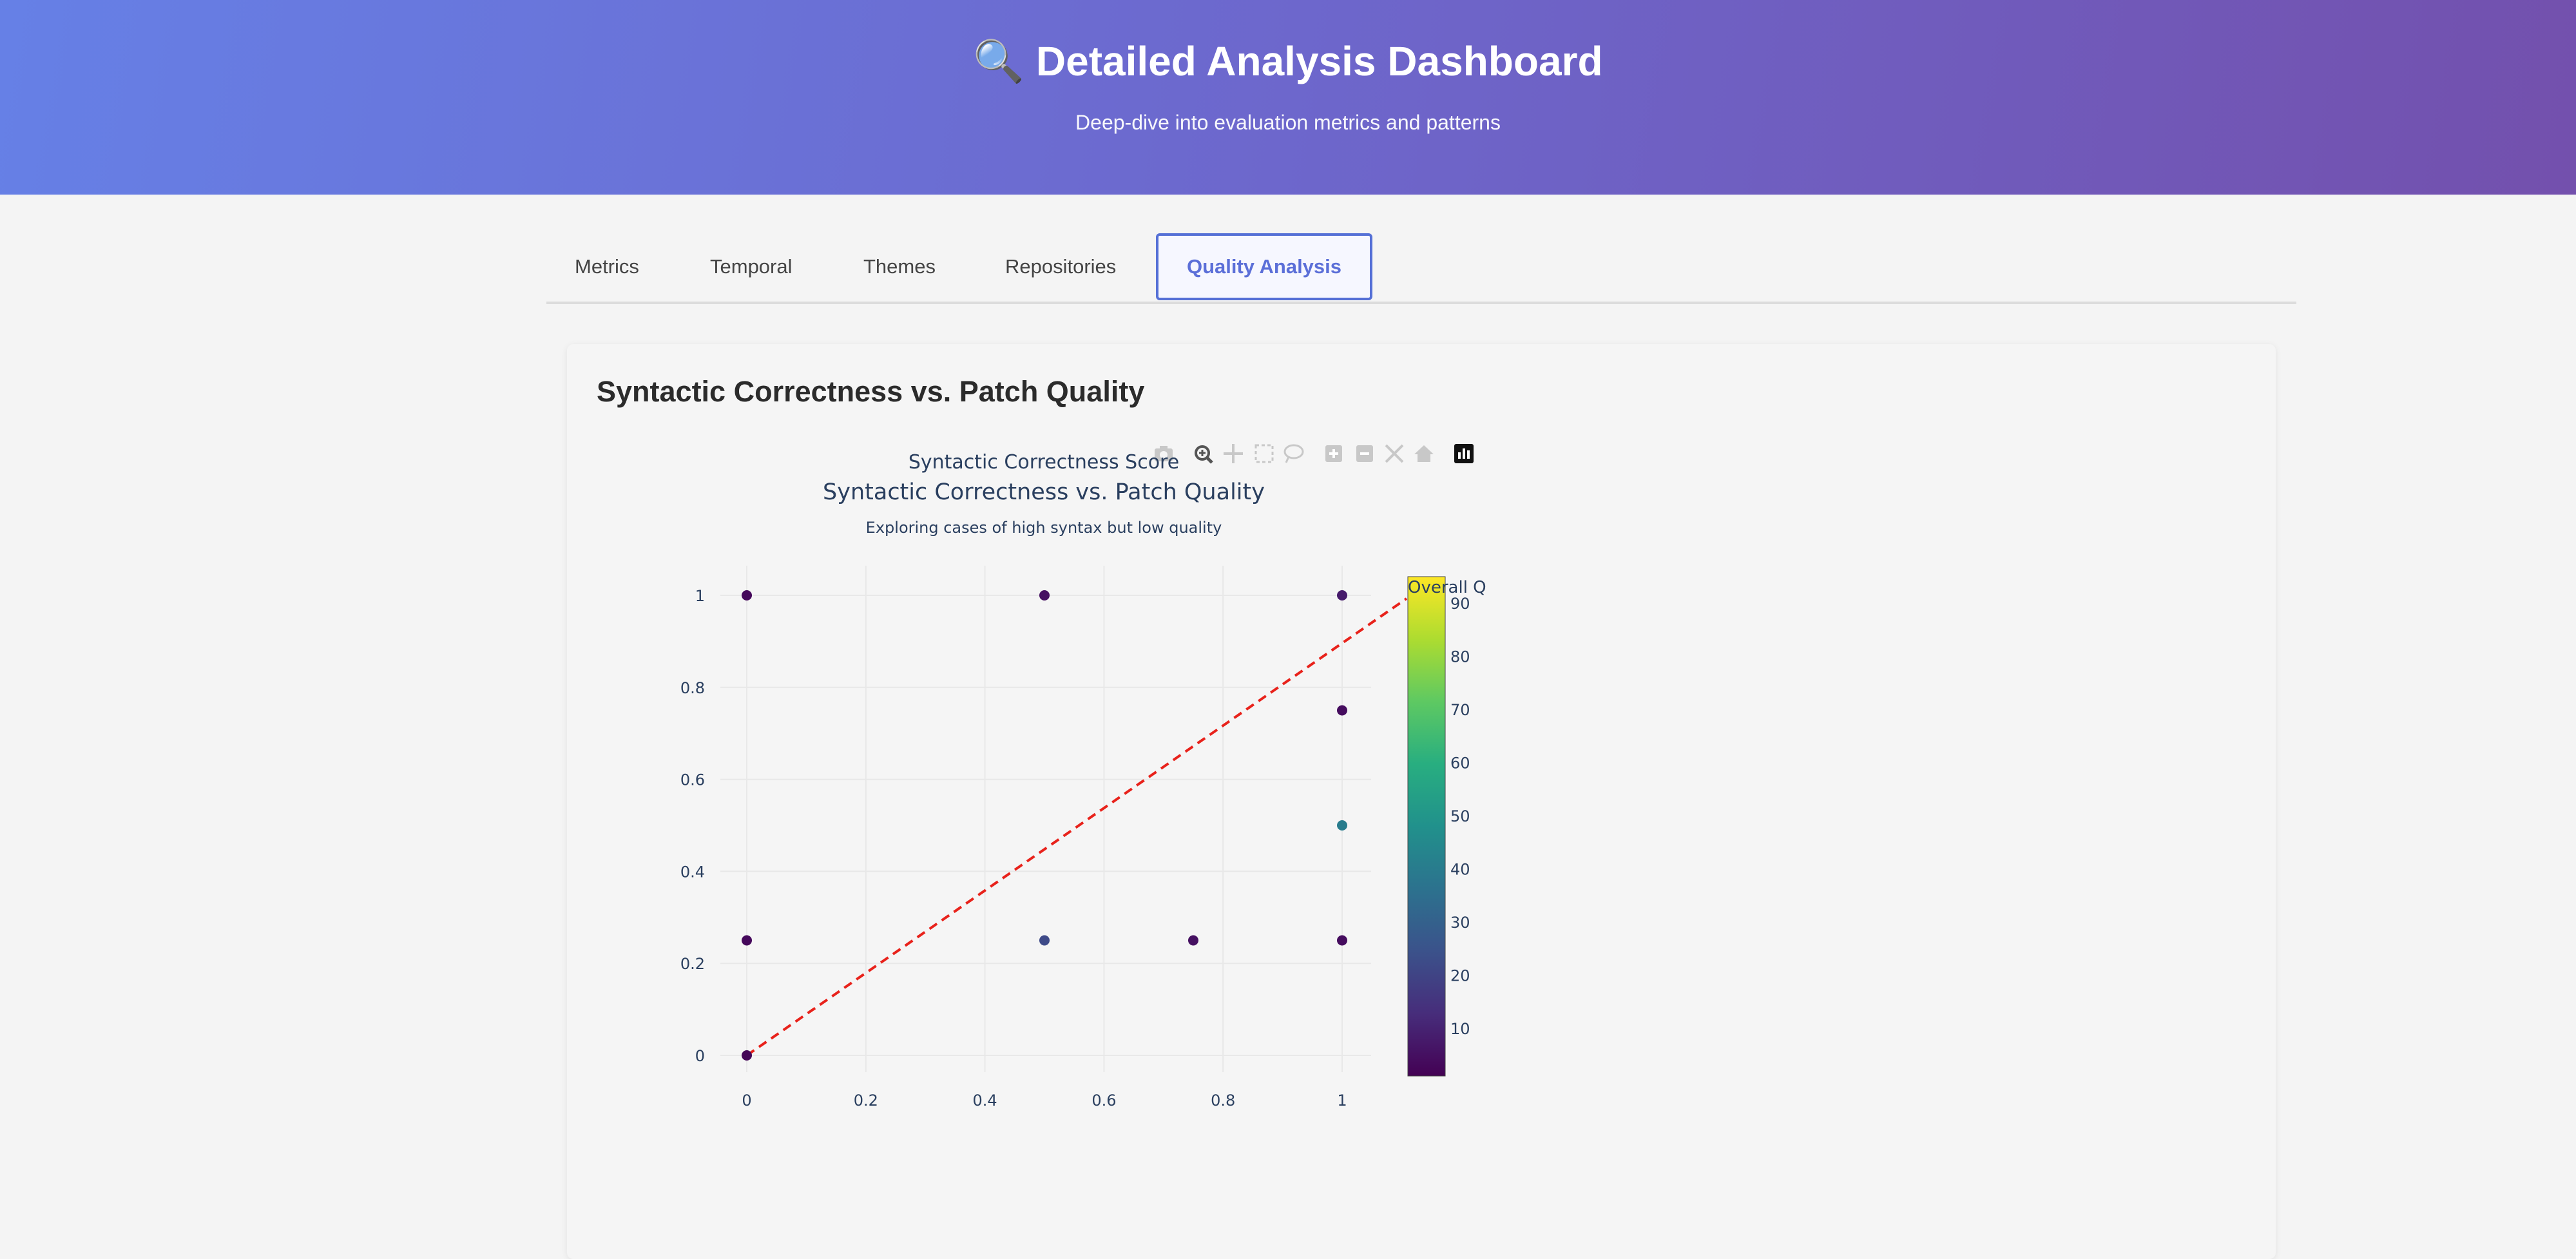  I want to click on chart-toolbar, so click(1314, 454).